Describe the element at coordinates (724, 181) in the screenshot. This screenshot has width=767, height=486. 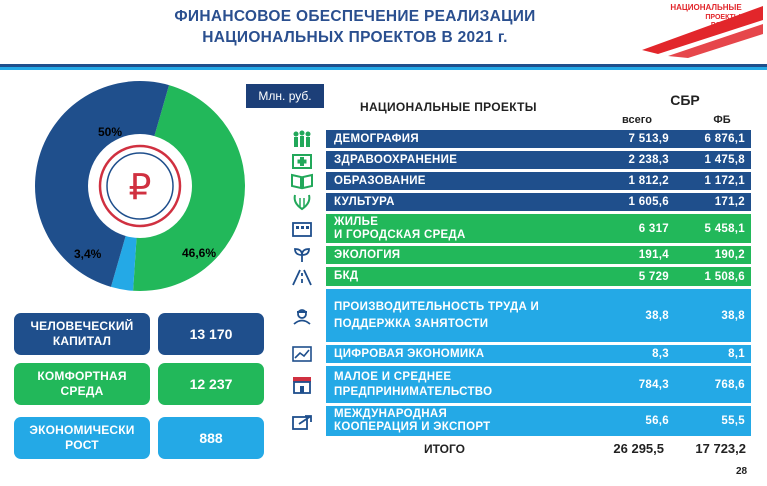
I see `row-fb: 1 172,1` at that location.